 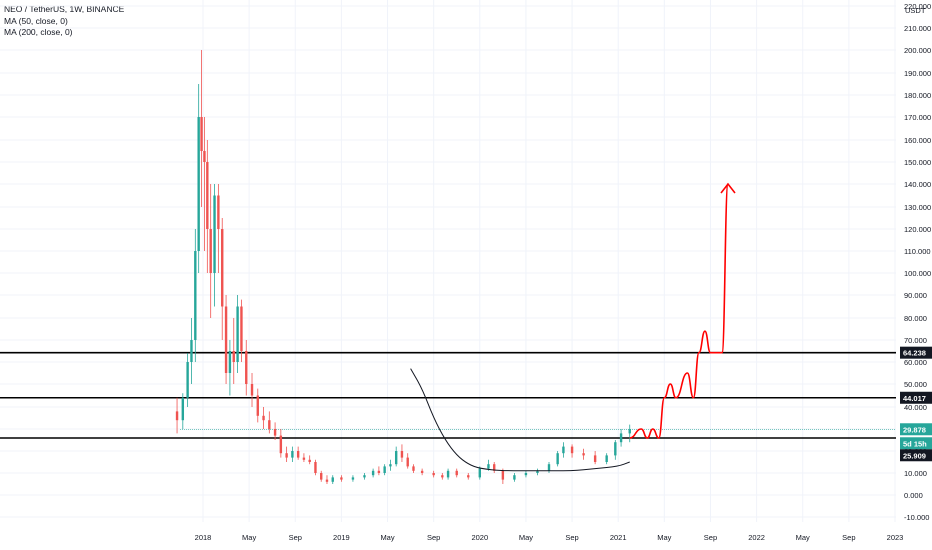 What do you see at coordinates (618, 537) in the screenshot?
I see `x-tick-label: 2021` at bounding box center [618, 537].